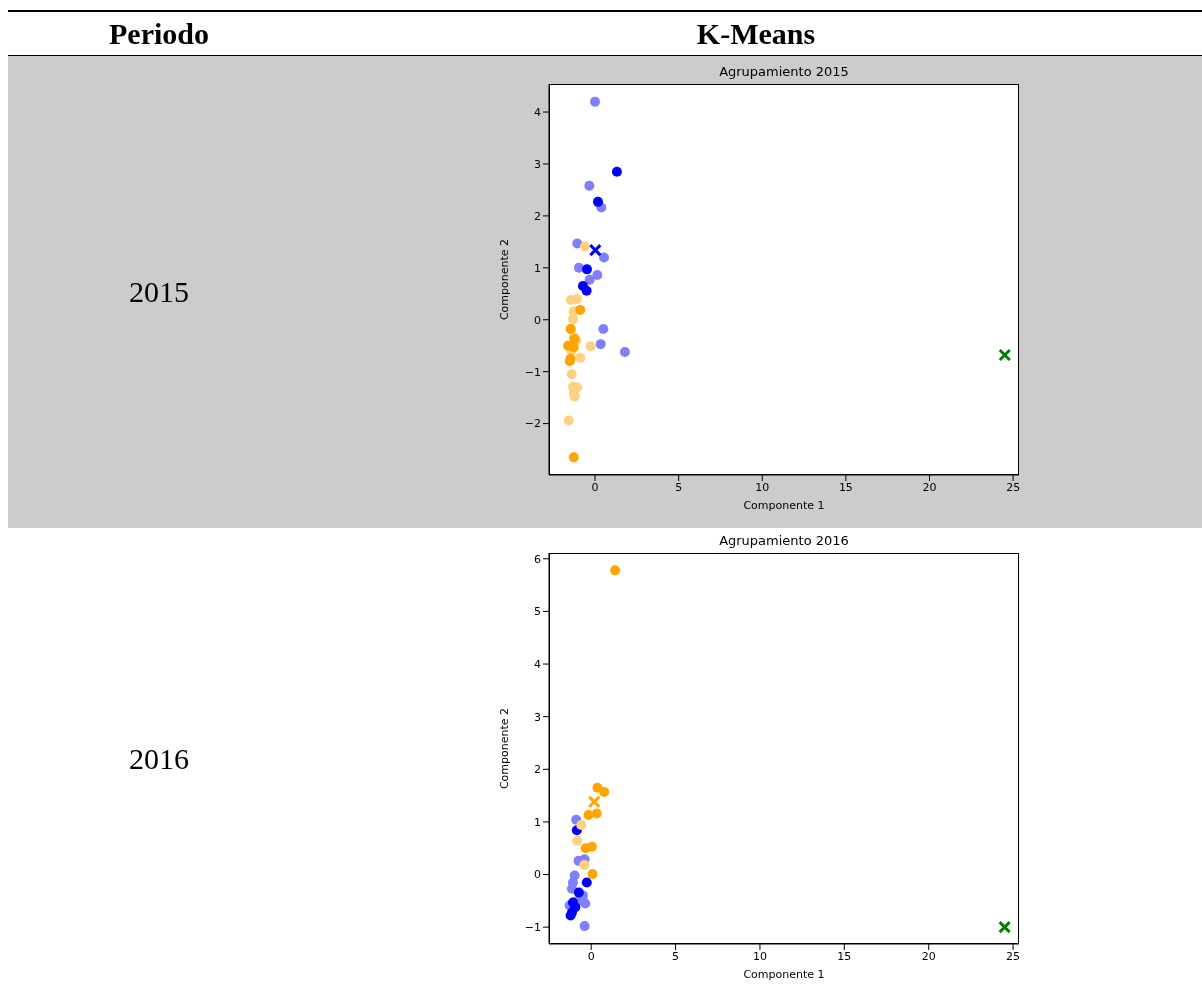  I want to click on y-tick-label: 6, so click(537, 559).